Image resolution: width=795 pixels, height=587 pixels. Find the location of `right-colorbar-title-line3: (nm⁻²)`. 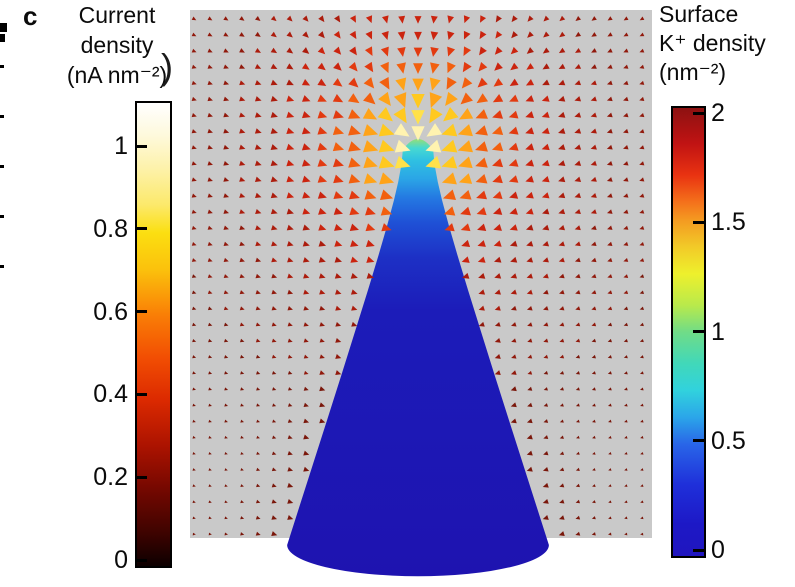

right-colorbar-title-line3: (nm⁻²) is located at coordinates (693, 72).